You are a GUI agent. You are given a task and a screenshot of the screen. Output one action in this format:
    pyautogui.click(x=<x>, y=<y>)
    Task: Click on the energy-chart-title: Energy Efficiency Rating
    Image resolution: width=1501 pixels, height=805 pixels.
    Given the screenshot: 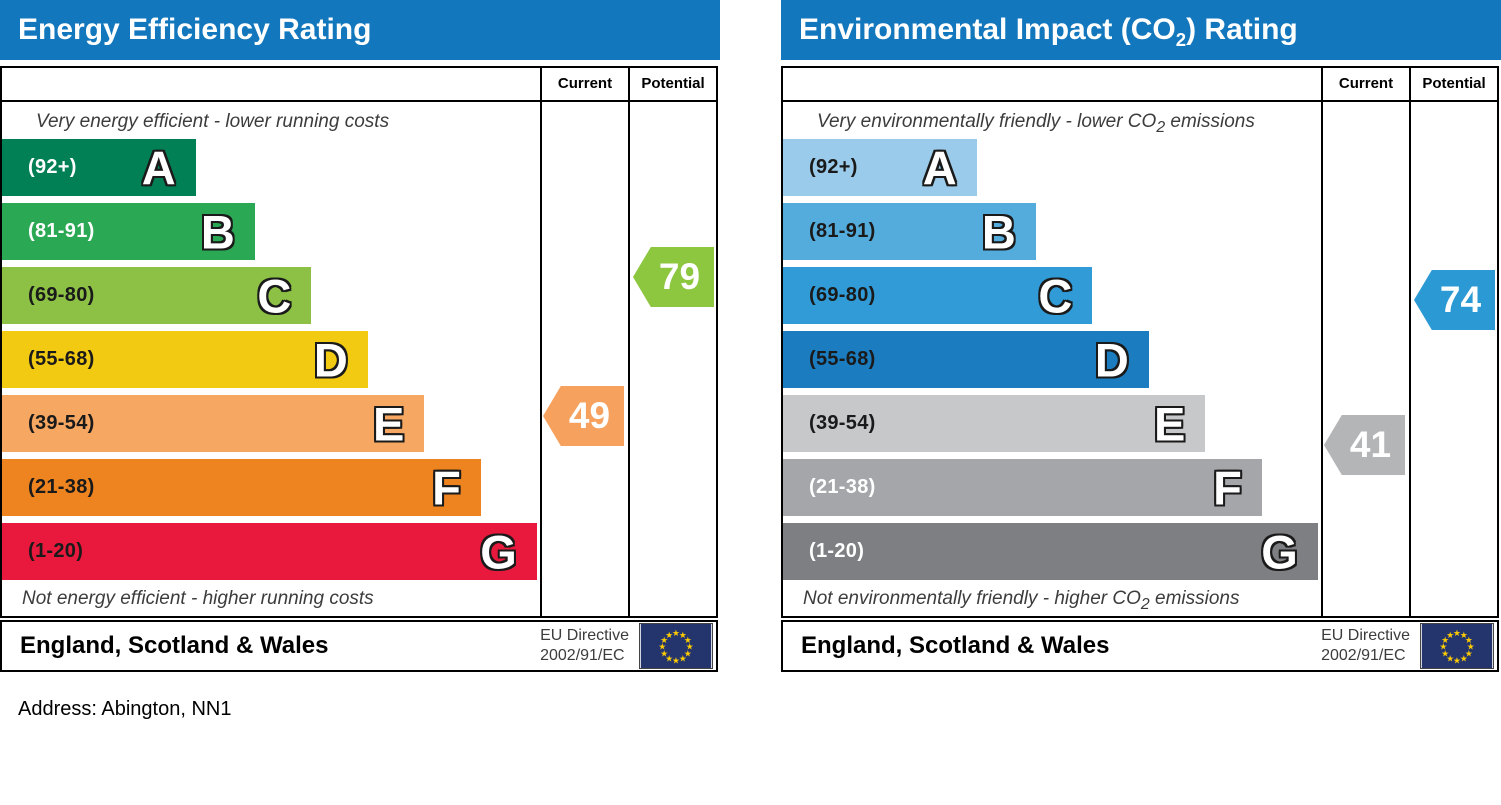 What is the action you would take?
    pyautogui.click(x=360, y=30)
    